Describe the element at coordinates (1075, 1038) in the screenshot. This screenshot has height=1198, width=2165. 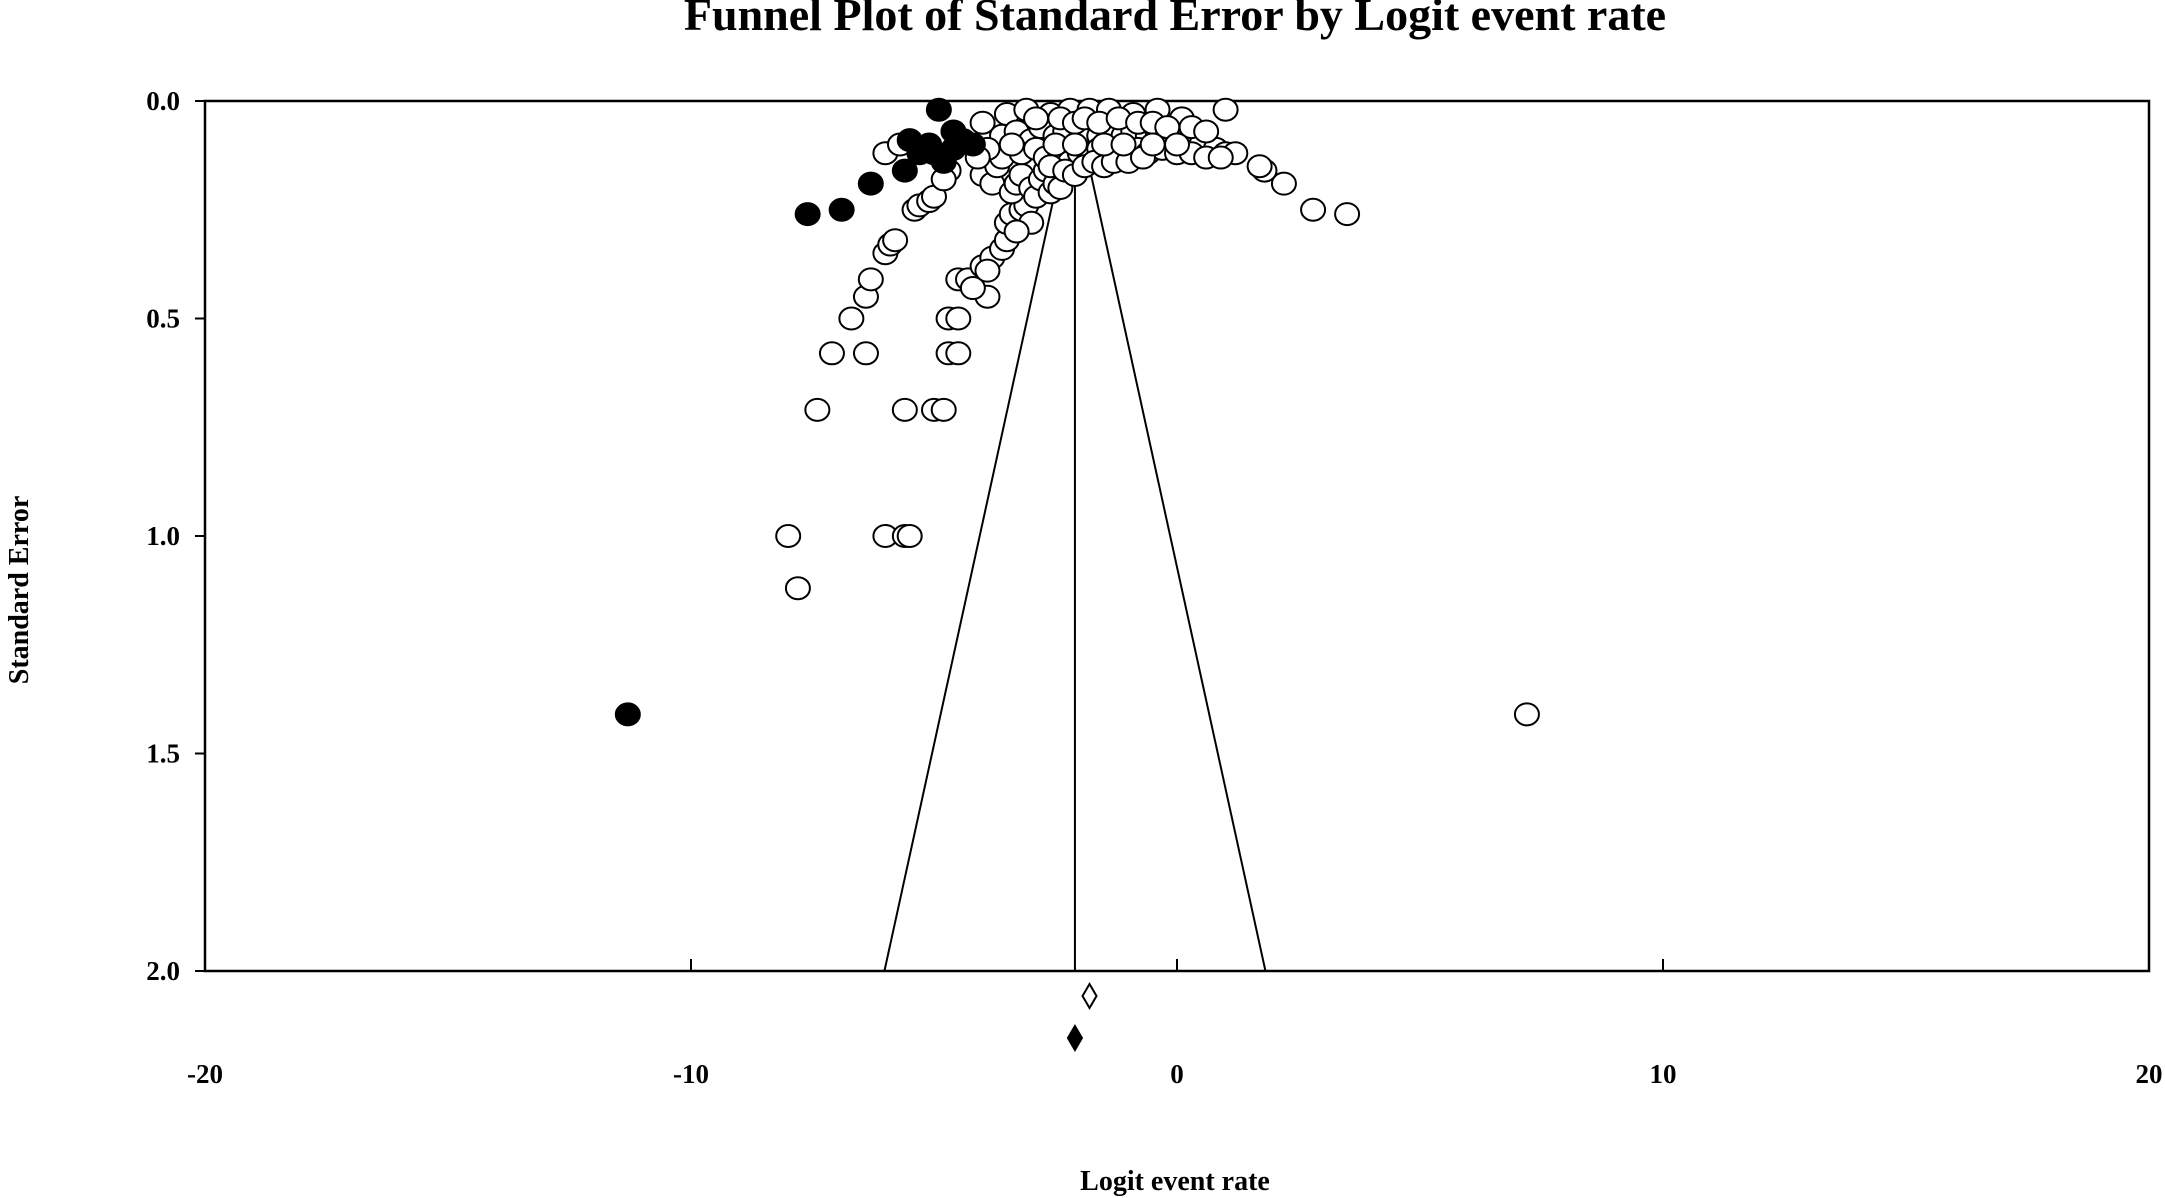
I see `observed-summary-diamond` at that location.